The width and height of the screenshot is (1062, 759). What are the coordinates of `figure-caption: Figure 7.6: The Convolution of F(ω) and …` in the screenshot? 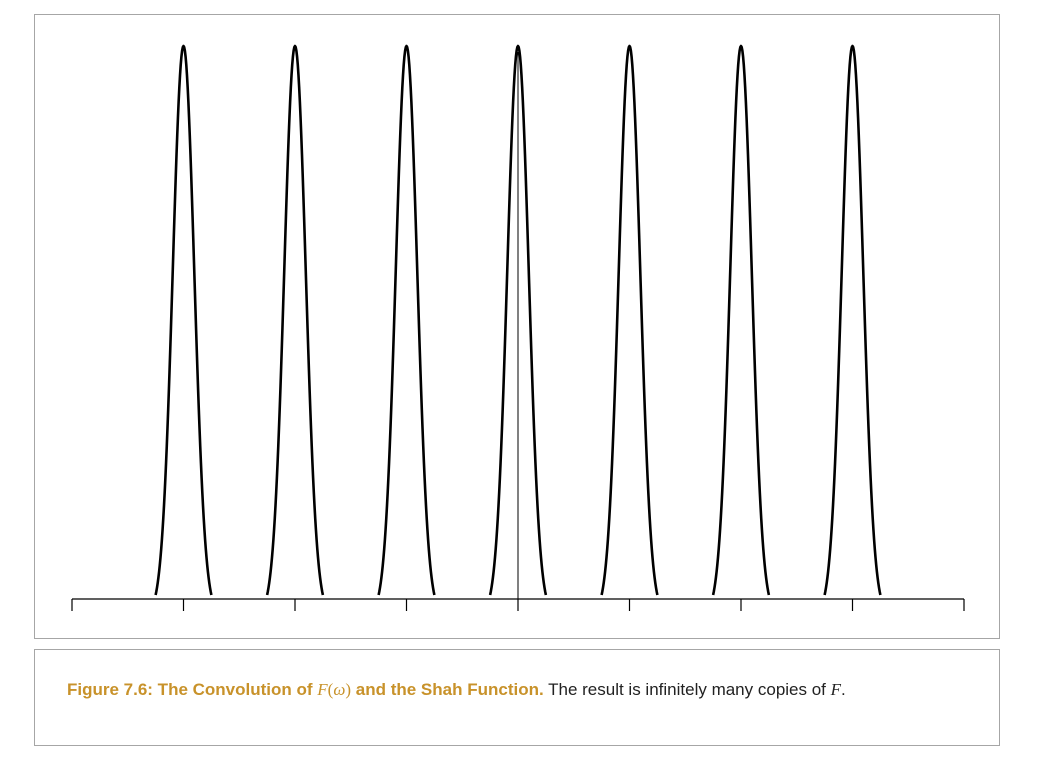 It's located at (517, 697).